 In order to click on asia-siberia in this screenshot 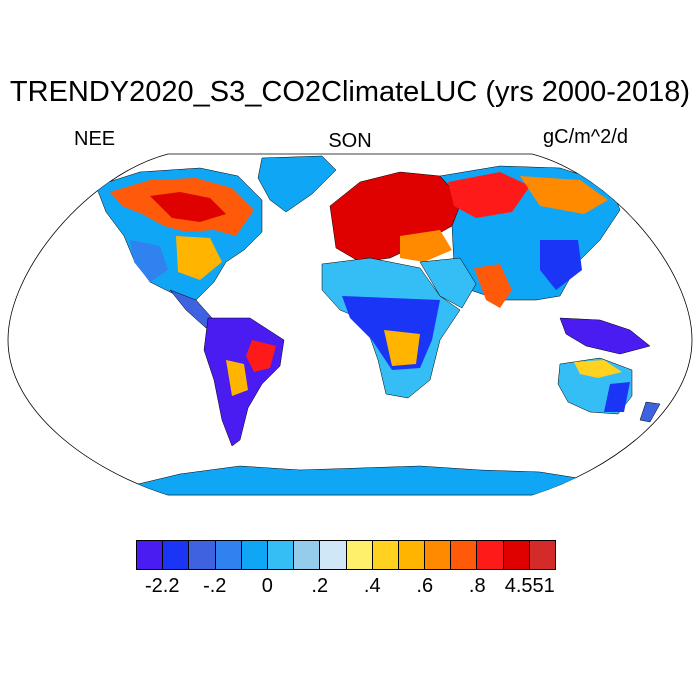, I will do `click(564, 195)`.